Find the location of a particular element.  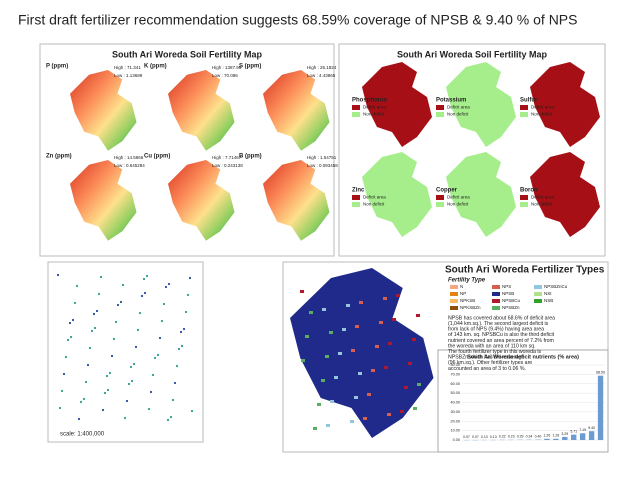

map-label: B (ppm) is located at coordinates (250, 157).